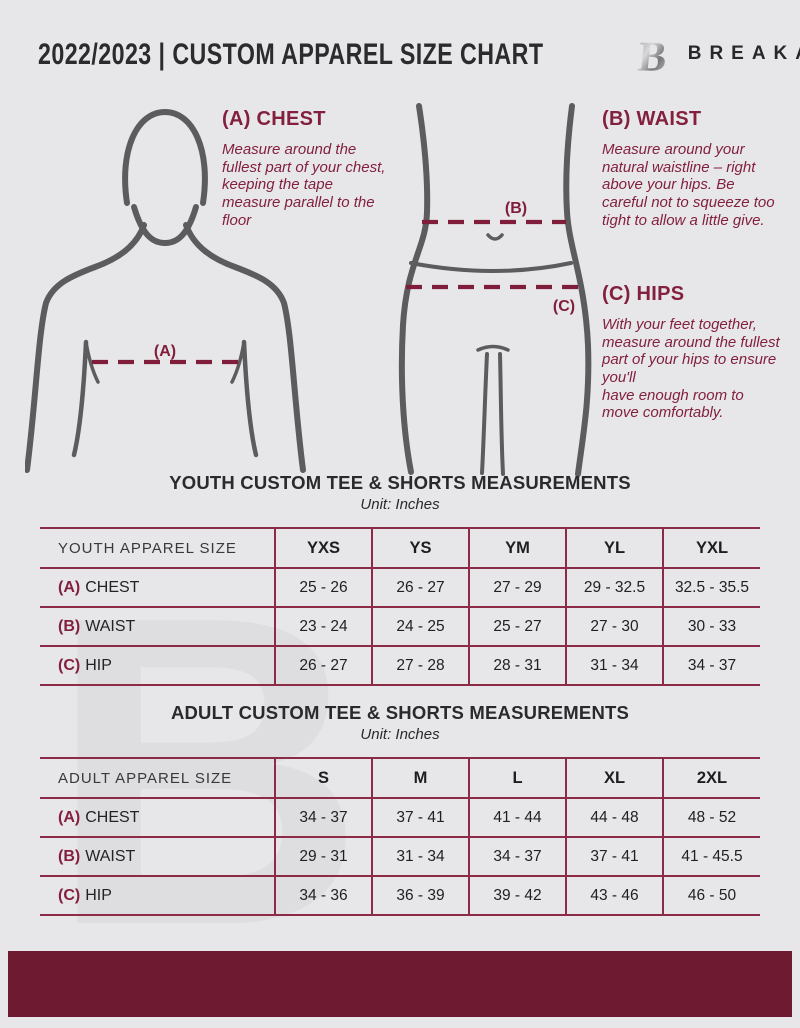  I want to click on header: 2022/2023 | CUSTOM APPAREL SIZE CHART B, so click(419, 54).